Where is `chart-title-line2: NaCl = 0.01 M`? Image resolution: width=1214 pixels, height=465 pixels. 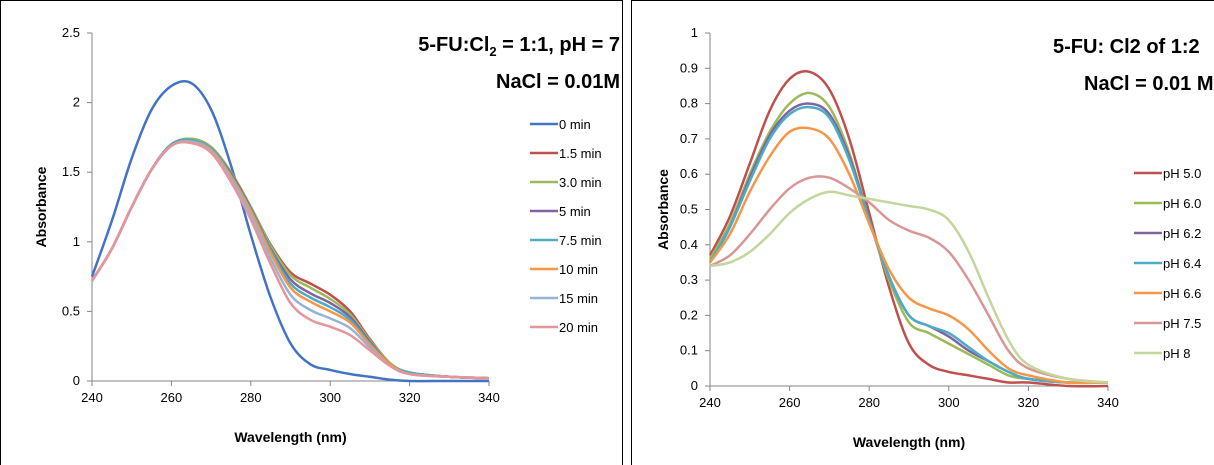
chart-title-line2: NaCl = 0.01 M is located at coordinates (1149, 84).